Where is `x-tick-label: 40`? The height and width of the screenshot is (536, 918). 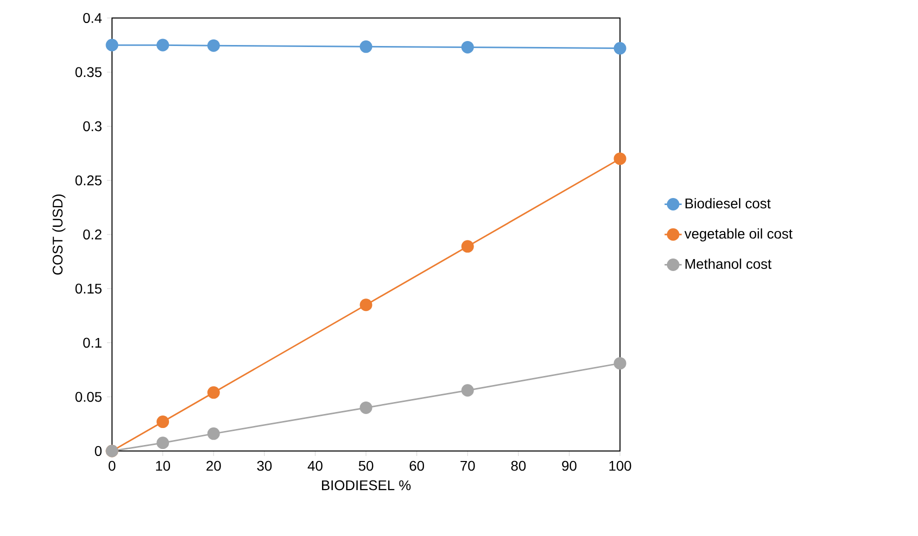 x-tick-label: 40 is located at coordinates (315, 465).